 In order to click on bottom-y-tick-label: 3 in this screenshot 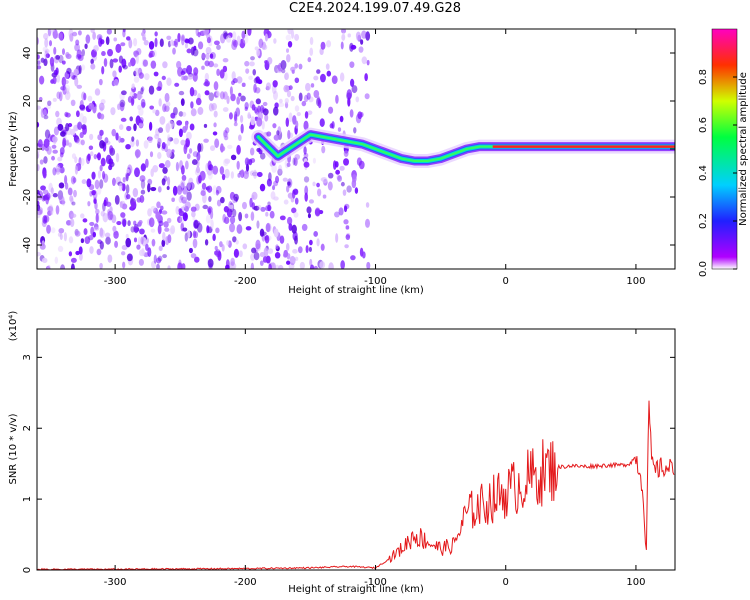, I will do `click(27, 357)`.